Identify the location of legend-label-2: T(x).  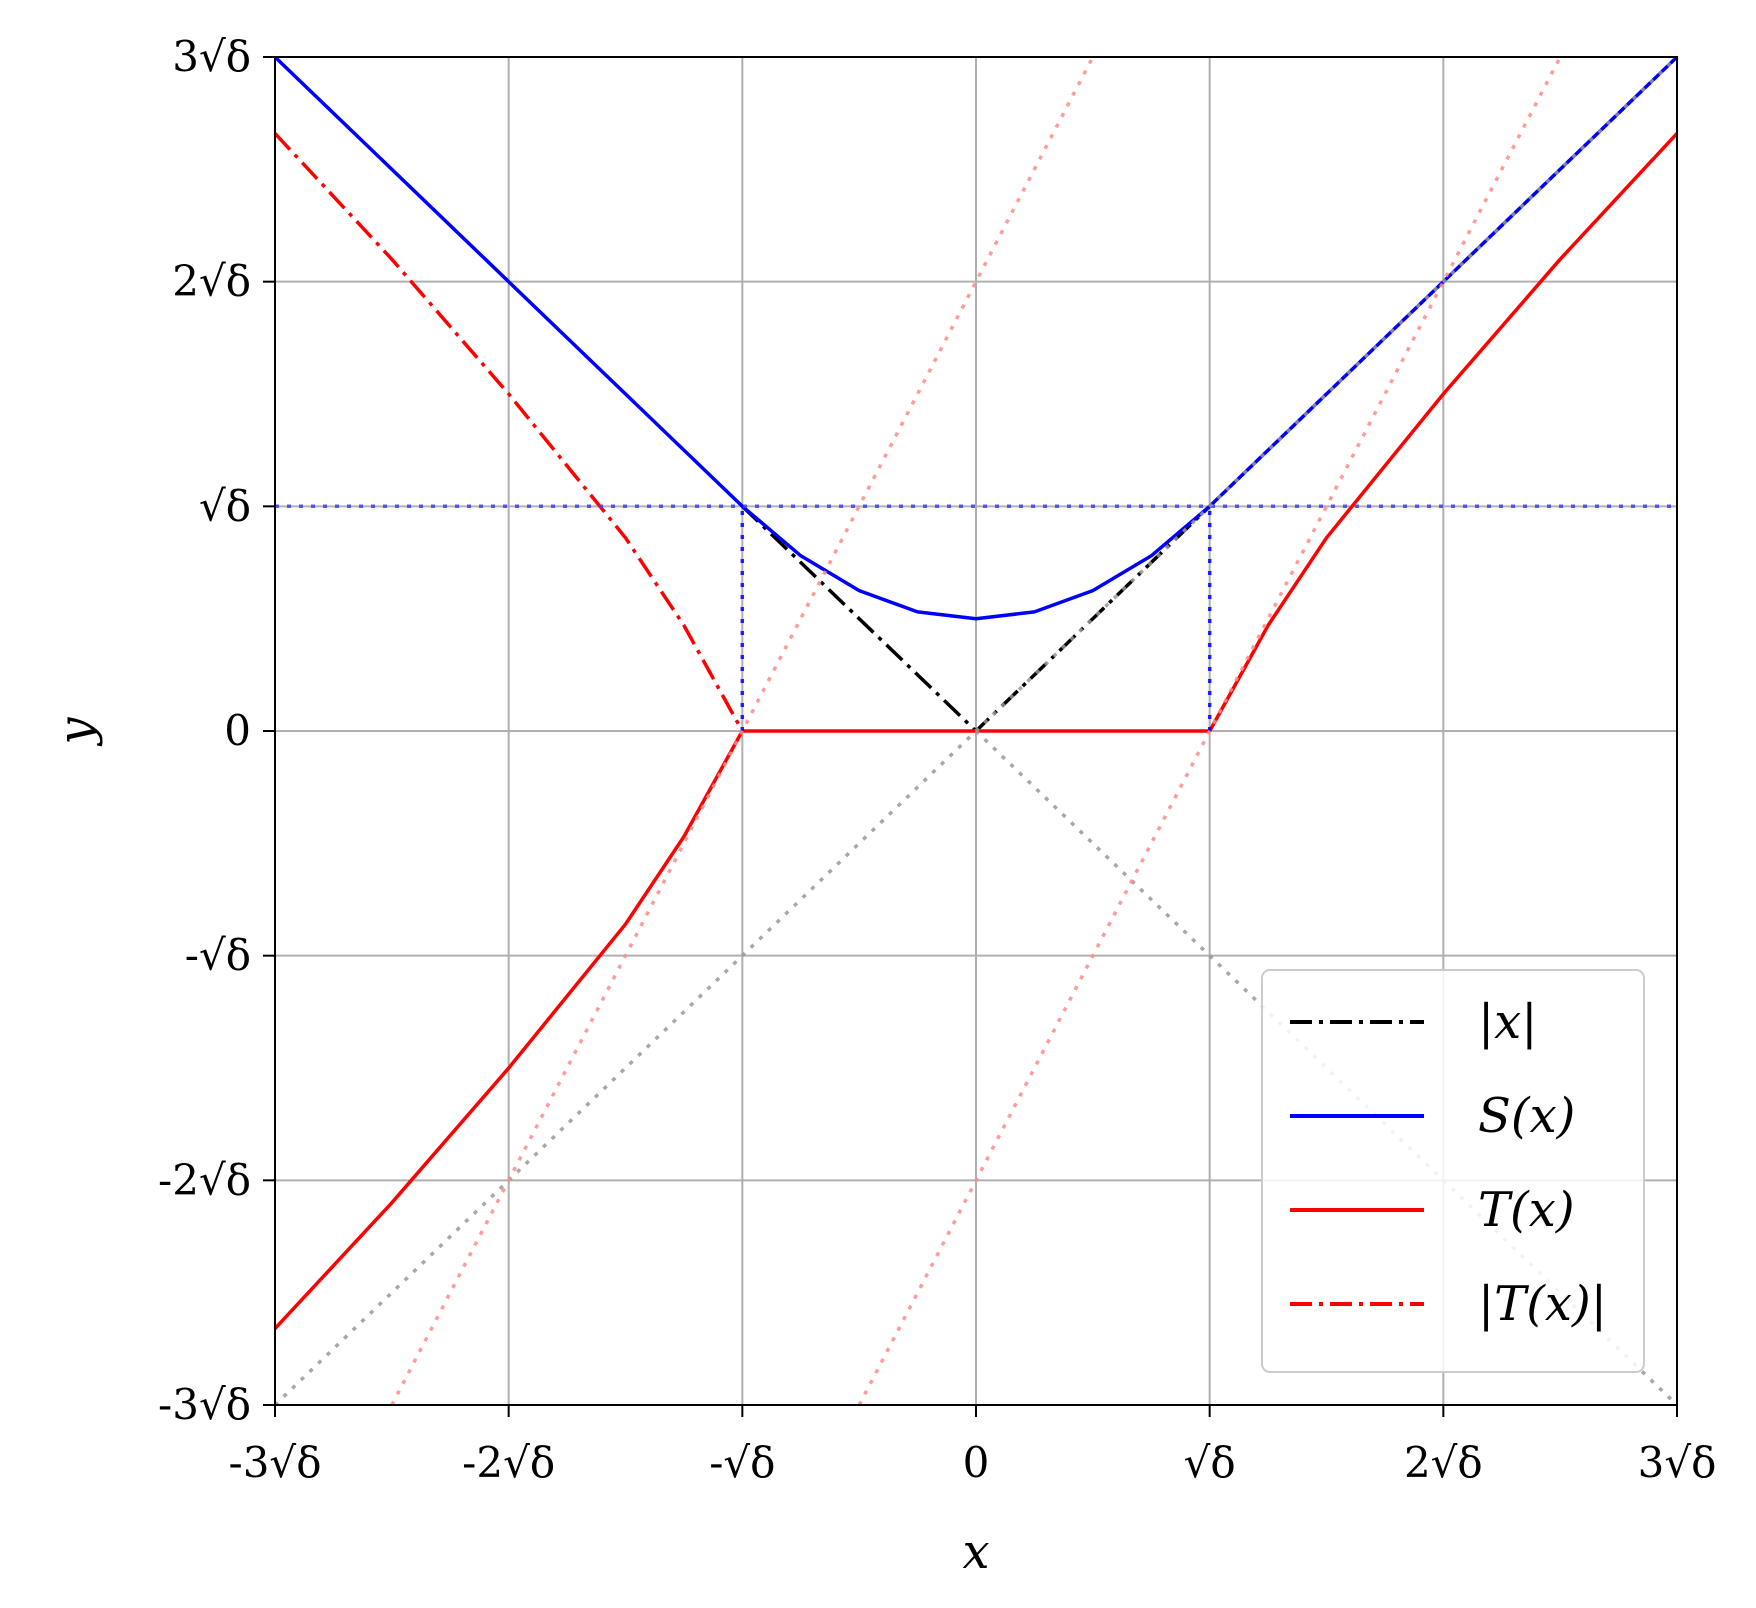
(1526, 1210).